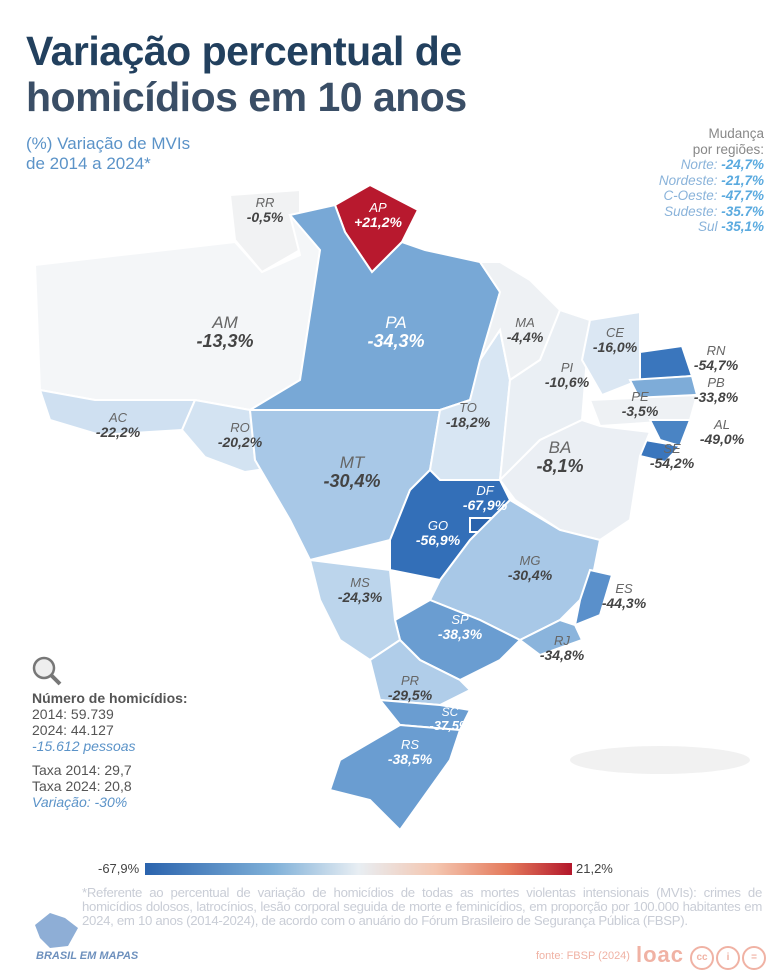 The width and height of the screenshot is (780, 974). I want to click on region-name: Sudeste:, so click(691, 211).